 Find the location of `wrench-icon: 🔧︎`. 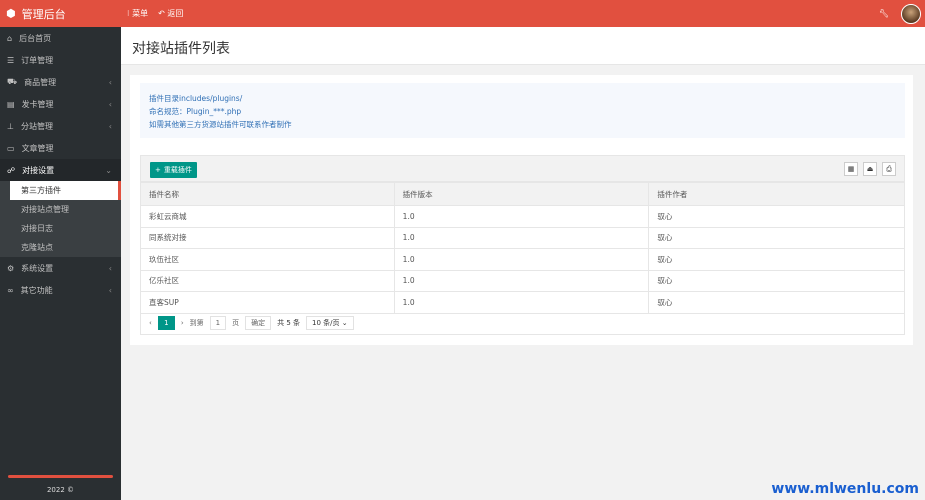

wrench-icon: 🔧︎ is located at coordinates (883, 13).